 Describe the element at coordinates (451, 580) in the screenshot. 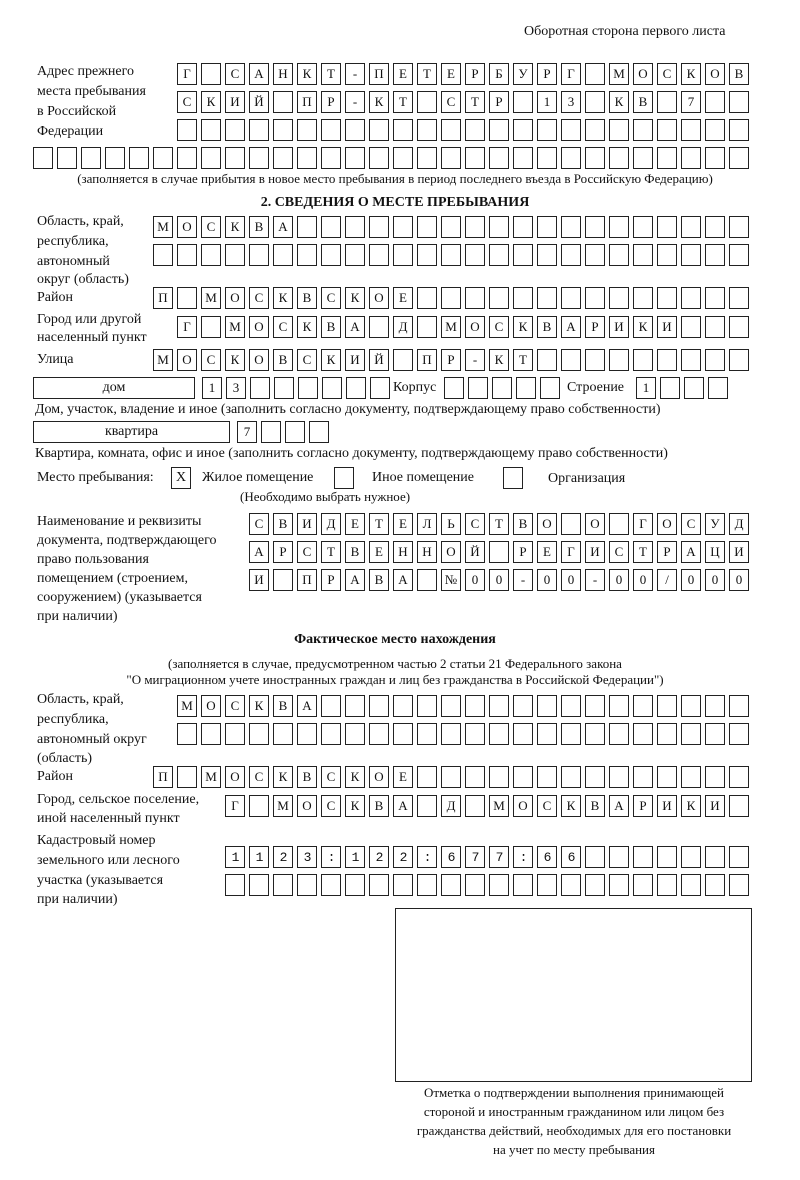

I see `char-cell: №` at that location.